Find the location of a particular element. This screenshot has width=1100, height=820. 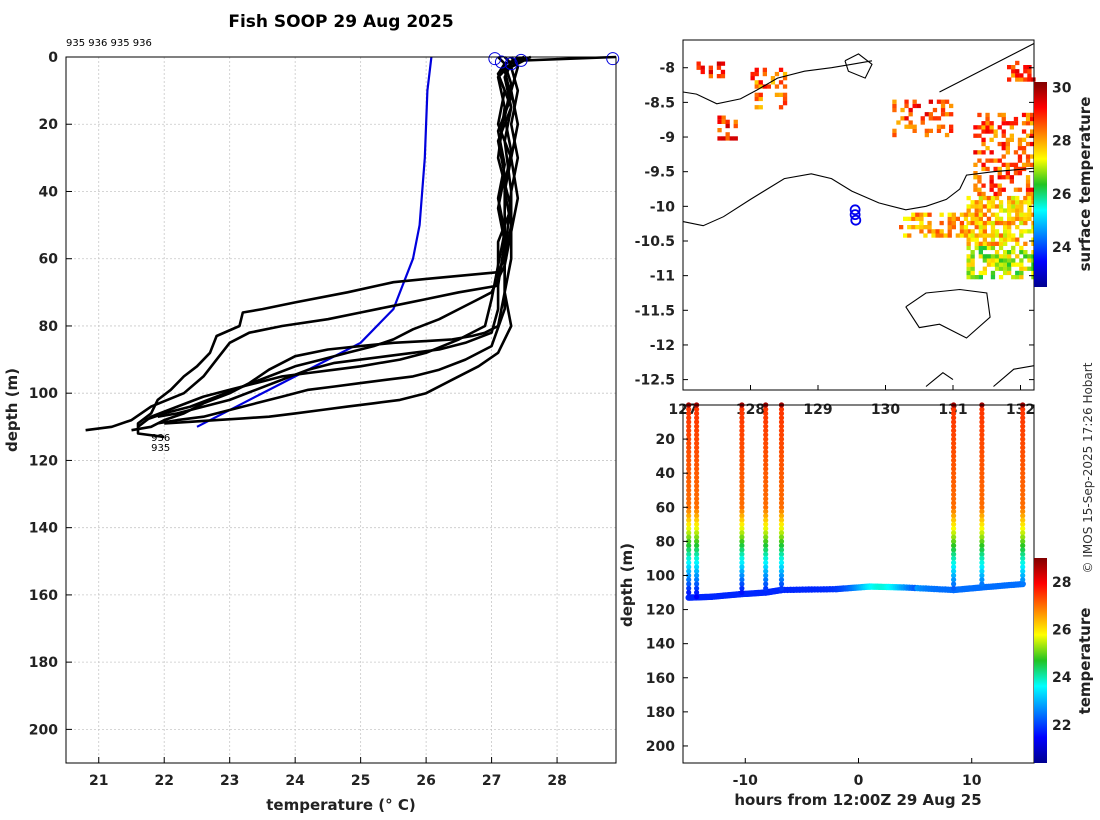

temp-colorbar is located at coordinates (1040, 660).